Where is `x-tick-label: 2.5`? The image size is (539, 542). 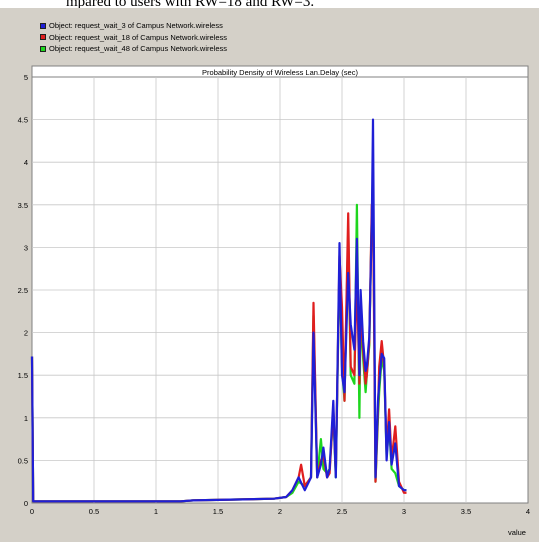
x-tick-label: 2.5 is located at coordinates (342, 511).